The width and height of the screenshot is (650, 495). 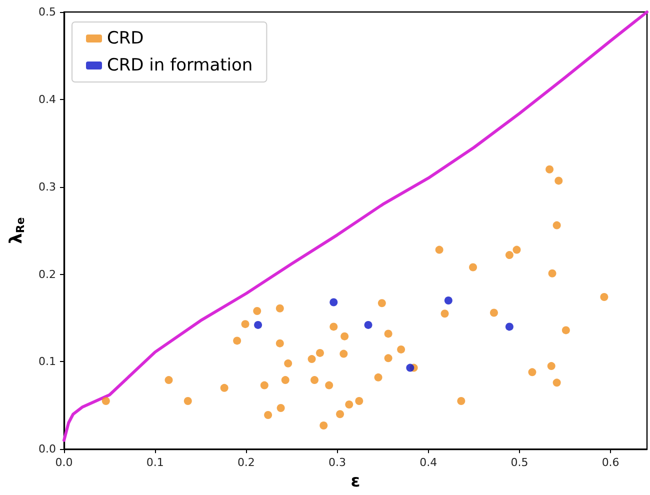 What do you see at coordinates (47, 99) in the screenshot?
I see `y-tick-label: 0.4` at bounding box center [47, 99].